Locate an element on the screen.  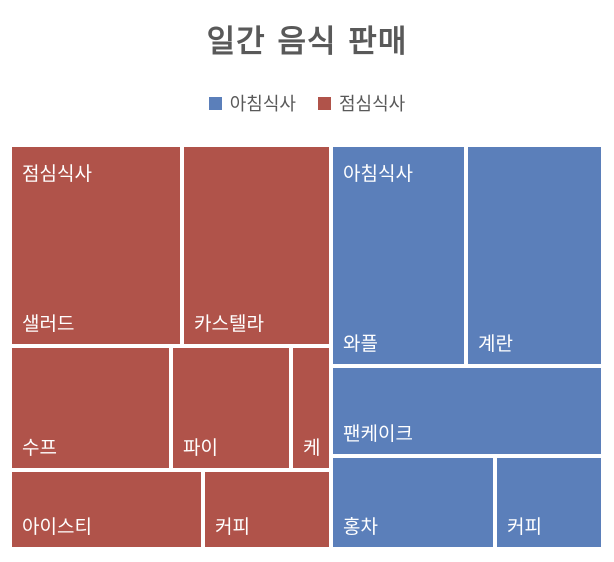
breakfast-tile-label: 홍차 is located at coordinates (360, 527).